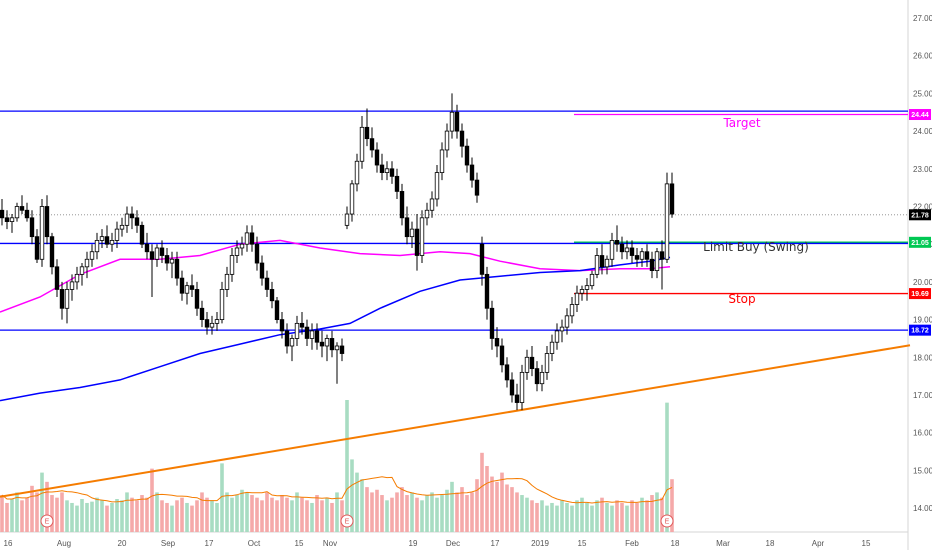 This screenshot has width=932, height=550. I want to click on x-tick-label: 20, so click(122, 543).